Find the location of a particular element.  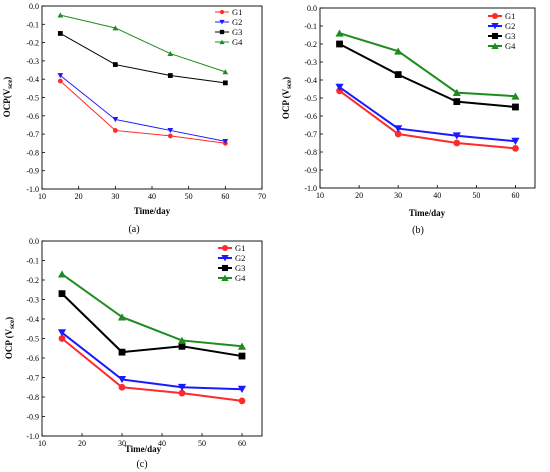

x-tick-label: 70 is located at coordinates (262, 196).